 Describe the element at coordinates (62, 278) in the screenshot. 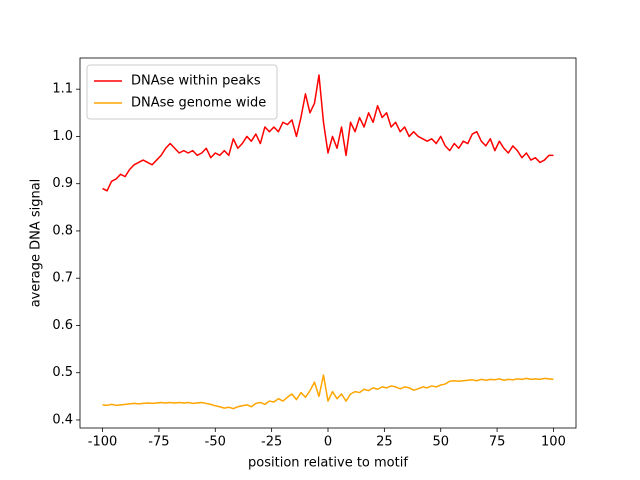

I see `y-tick-label: 0.7` at that location.